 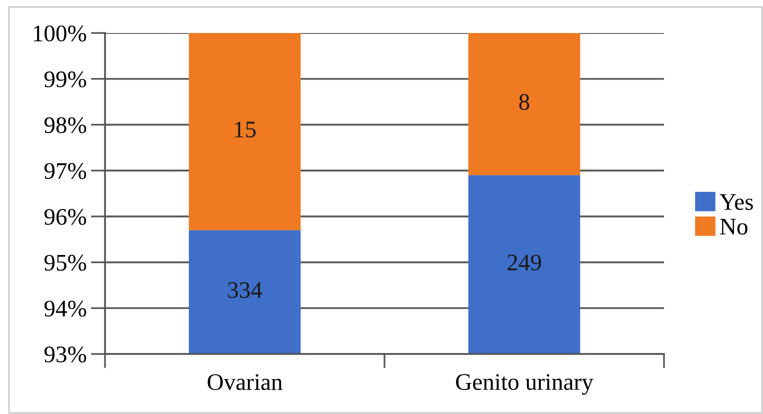 What do you see at coordinates (734, 226) in the screenshot?
I see `legend-label: No` at bounding box center [734, 226].